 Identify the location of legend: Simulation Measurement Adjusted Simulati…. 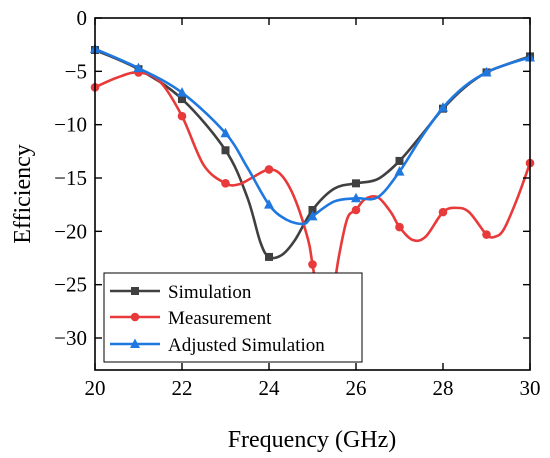
(233, 317).